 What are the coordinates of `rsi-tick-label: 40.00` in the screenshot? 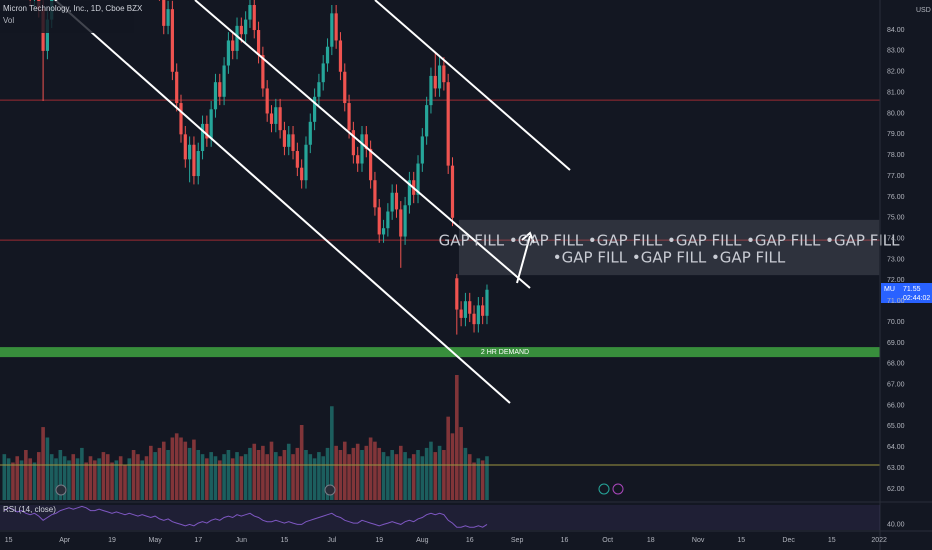 It's located at (896, 524).